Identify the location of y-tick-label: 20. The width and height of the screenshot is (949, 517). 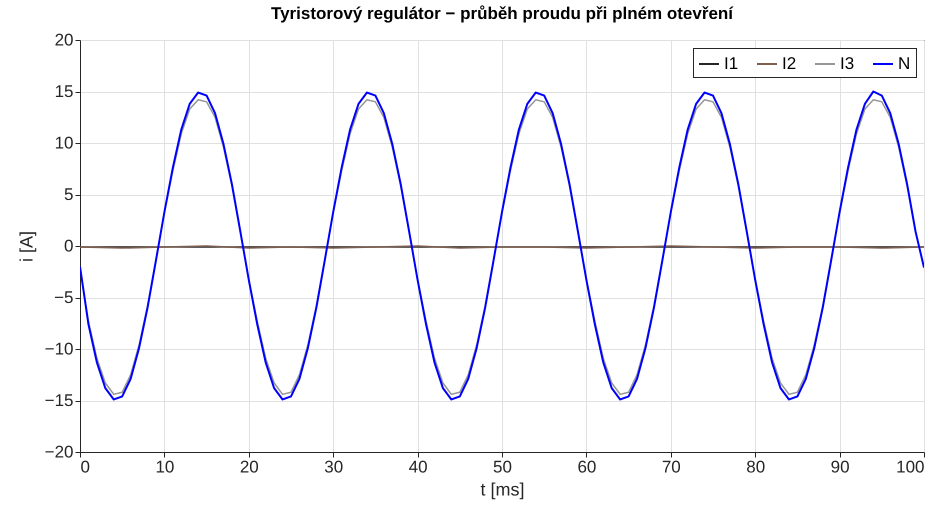
(64, 40).